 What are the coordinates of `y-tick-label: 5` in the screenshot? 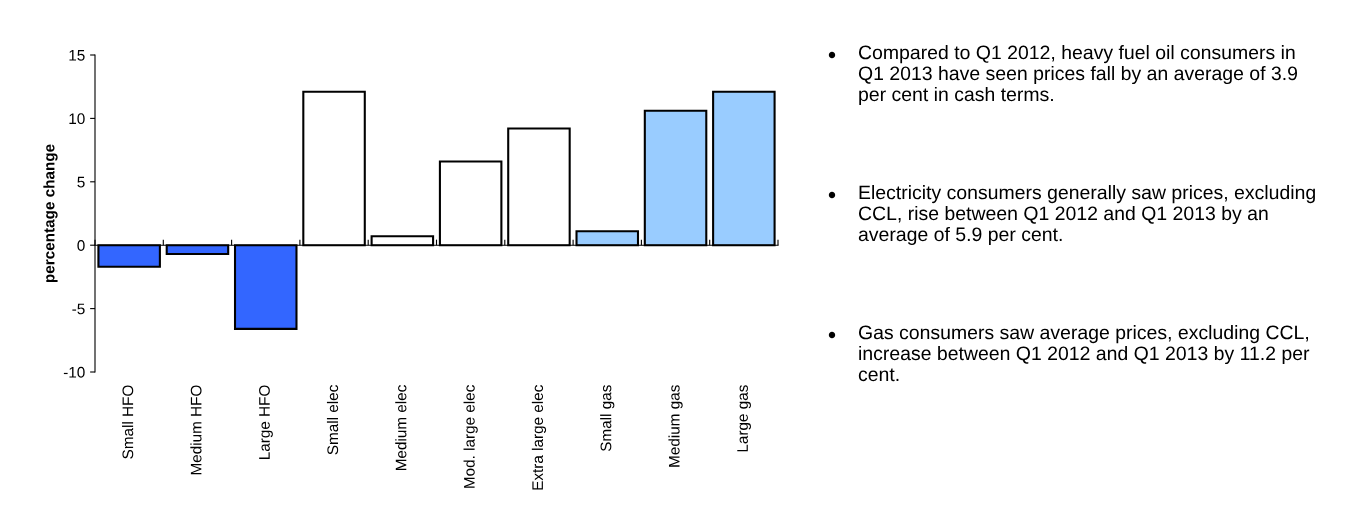 It's located at (81, 182).